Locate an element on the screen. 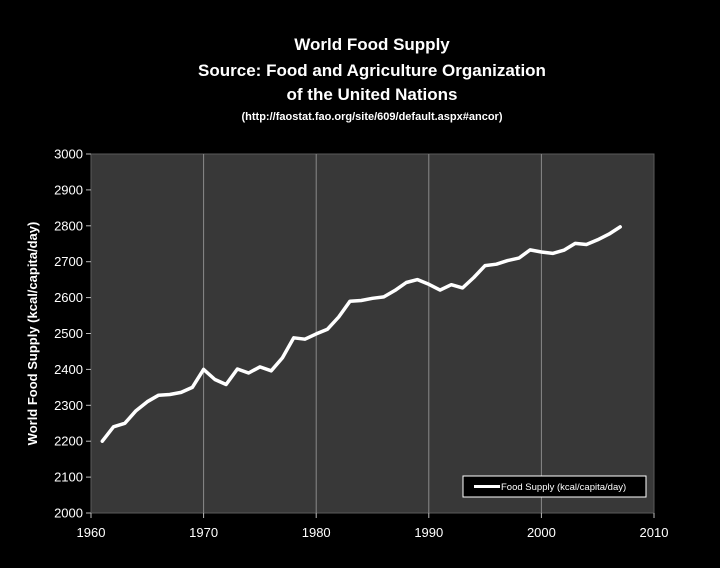 The image size is (720, 568). x-tick-label: 1960 is located at coordinates (91, 532).